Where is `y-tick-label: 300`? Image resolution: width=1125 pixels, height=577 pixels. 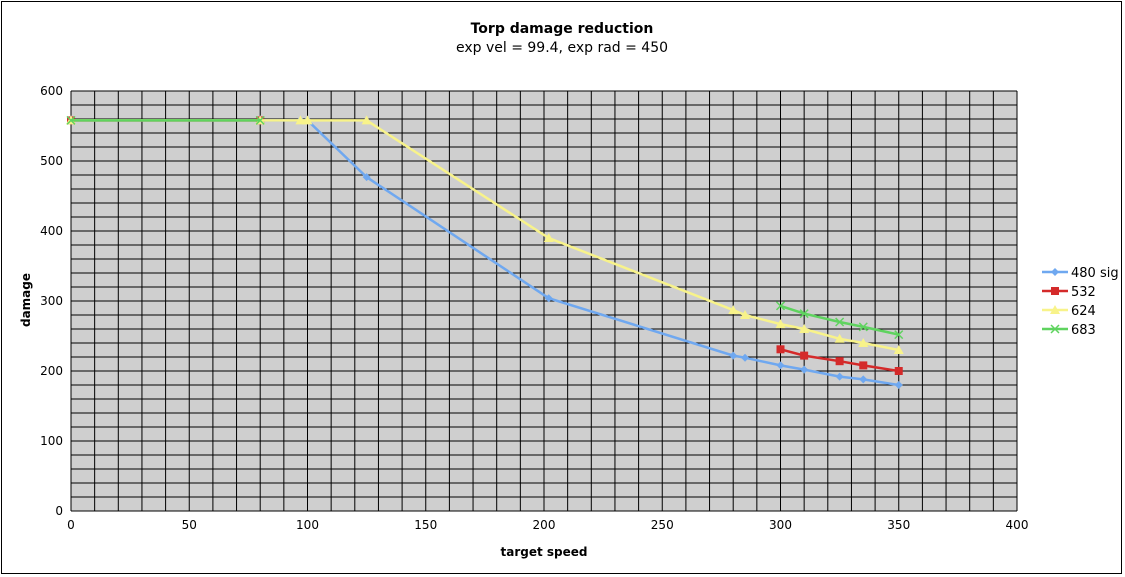
y-tick-label: 300 is located at coordinates (51, 301).